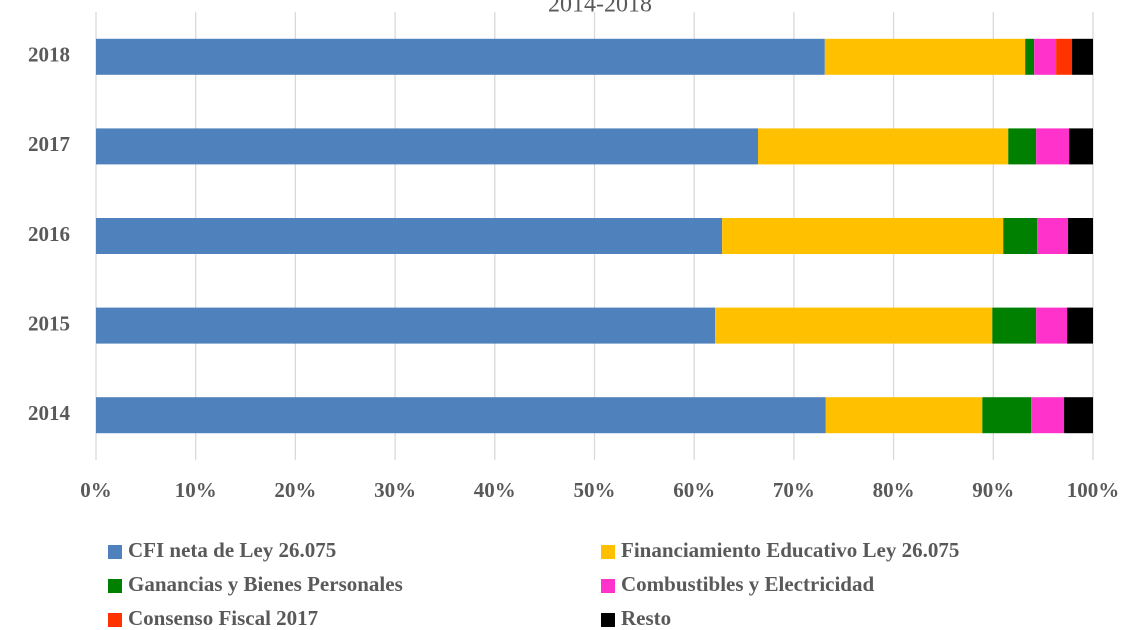 The image size is (1128, 630). What do you see at coordinates (232, 550) in the screenshot?
I see `legend-label: CFI neta de Ley 26.075` at bounding box center [232, 550].